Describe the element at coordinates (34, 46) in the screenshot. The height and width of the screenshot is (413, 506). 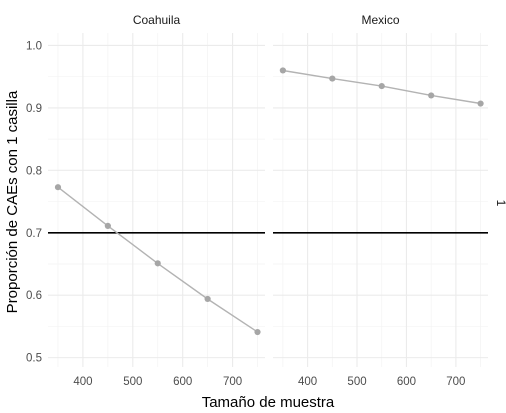
I see `y-tick-label: 1.0` at that location.